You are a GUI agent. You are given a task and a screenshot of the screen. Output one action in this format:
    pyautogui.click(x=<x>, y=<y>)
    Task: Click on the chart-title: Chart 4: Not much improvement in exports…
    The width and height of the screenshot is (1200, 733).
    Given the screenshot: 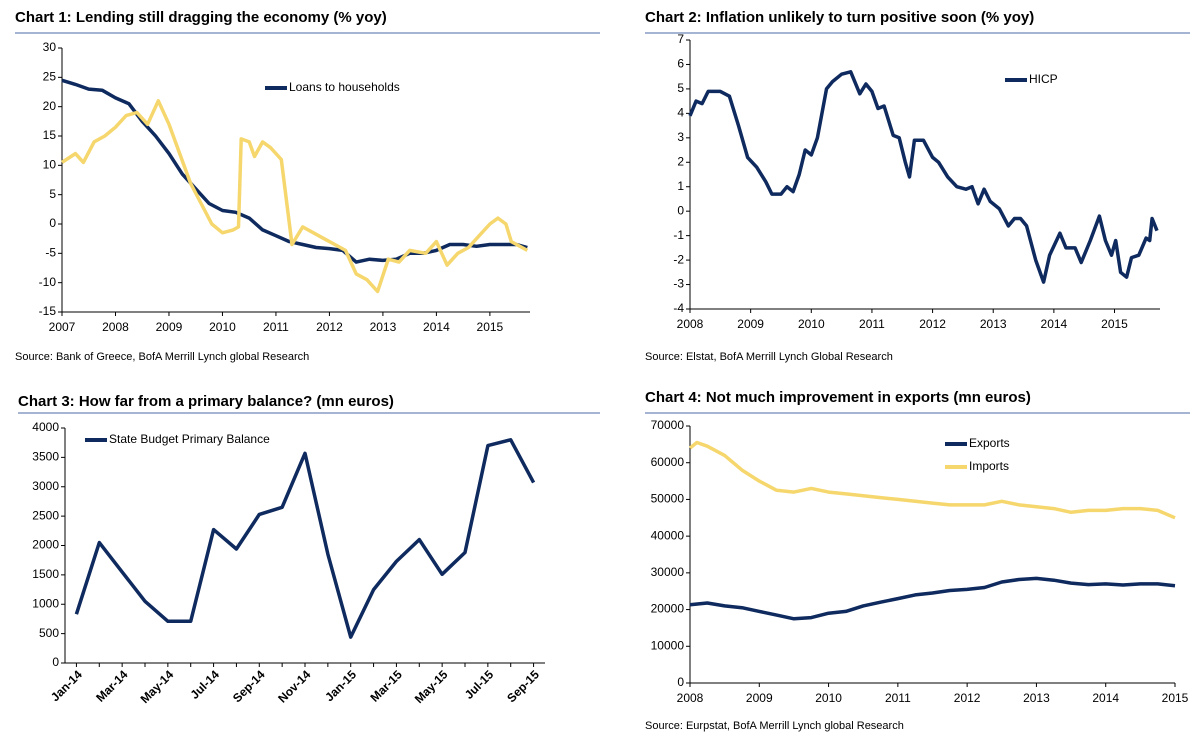 What is the action you would take?
    pyautogui.click(x=838, y=397)
    